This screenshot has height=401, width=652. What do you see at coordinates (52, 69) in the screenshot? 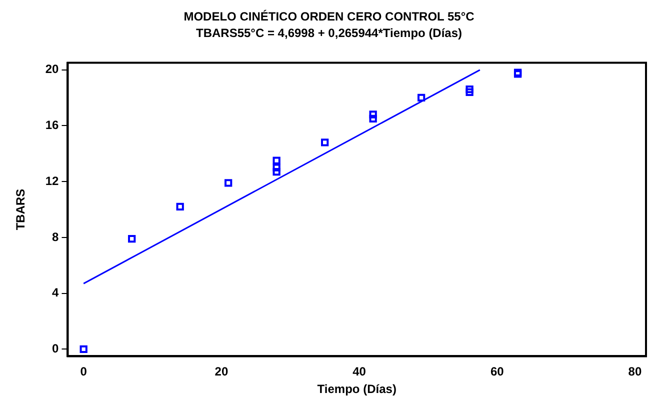
I see `y-tick-label: 20` at bounding box center [52, 69].